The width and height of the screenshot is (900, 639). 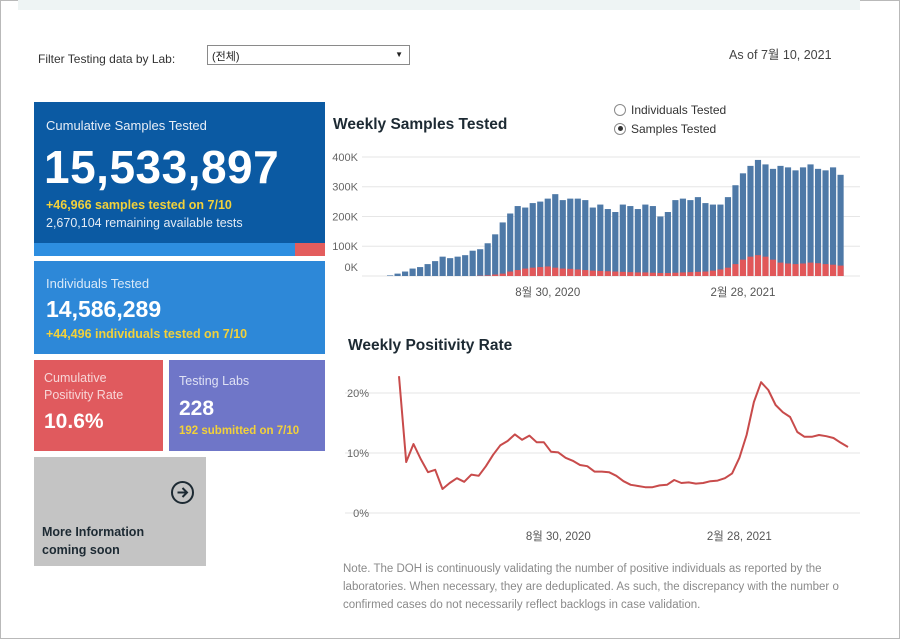 I want to click on legend-option-samples: Samples Tested, so click(x=670, y=128).